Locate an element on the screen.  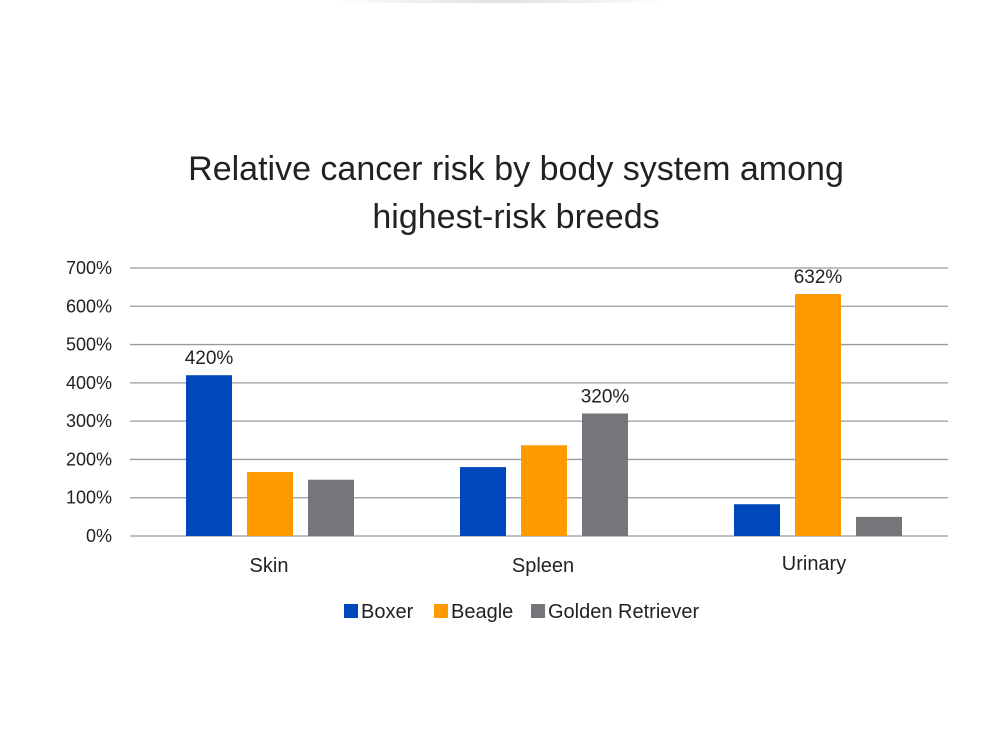
category-label-urinary: Urinary is located at coordinates (814, 564).